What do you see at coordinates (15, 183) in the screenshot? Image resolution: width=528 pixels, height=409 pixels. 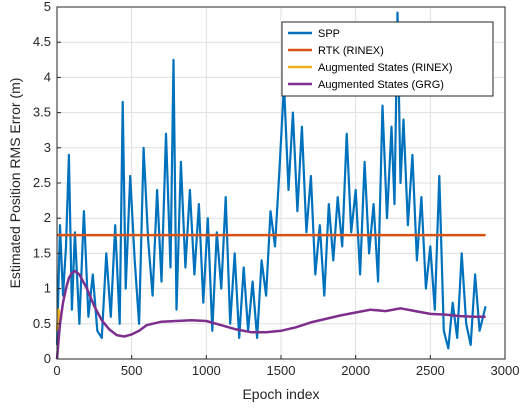 I see `y-axis-label: Estimated Position RMS Error (m)` at bounding box center [15, 183].